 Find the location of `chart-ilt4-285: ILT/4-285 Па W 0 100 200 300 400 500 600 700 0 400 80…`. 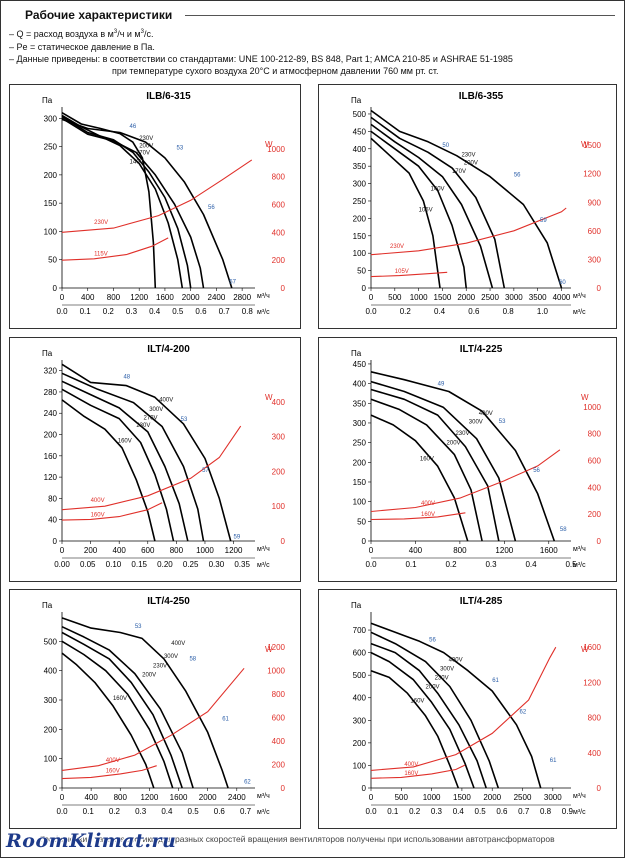

chart-ilt4-285: ILT/4-285 Па W 0 100 200 300 400 500 600 700 0 400 80… is located at coordinates (476, 706).